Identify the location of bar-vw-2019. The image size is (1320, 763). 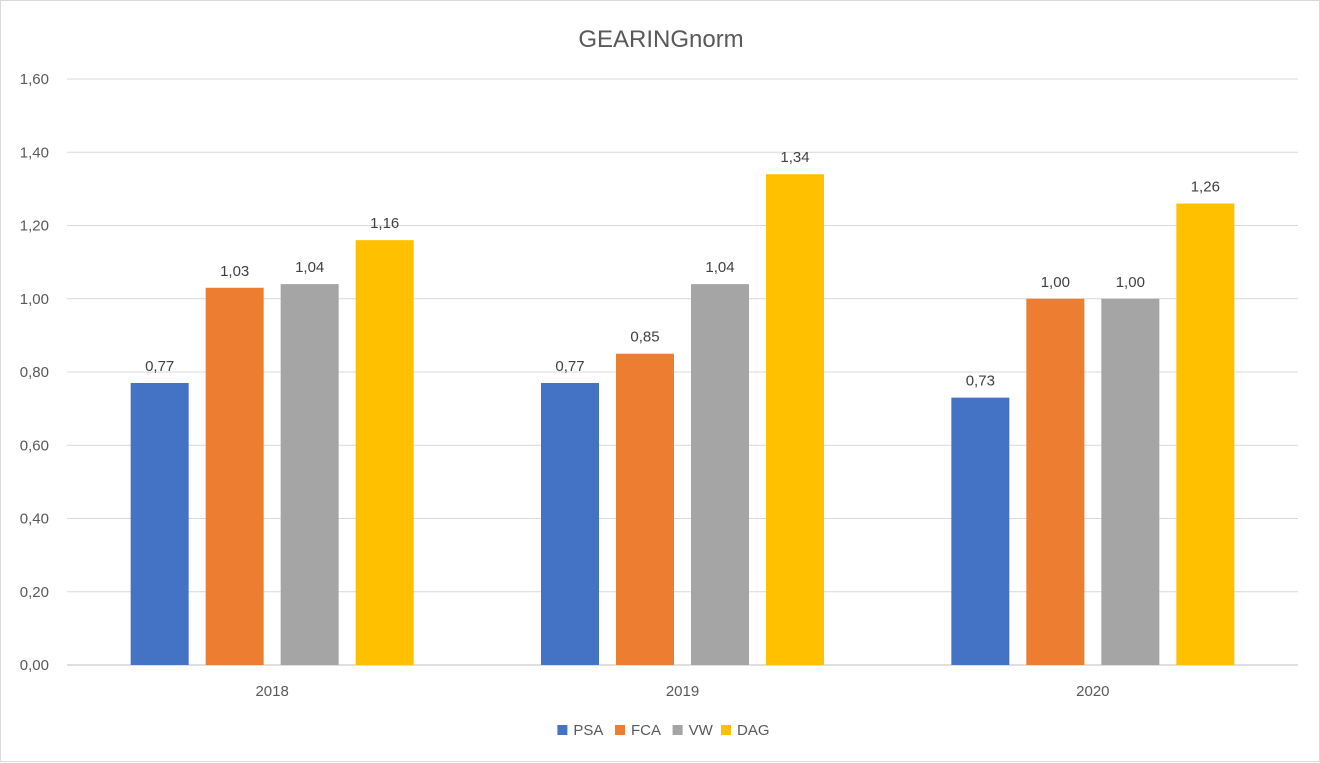
(720, 474).